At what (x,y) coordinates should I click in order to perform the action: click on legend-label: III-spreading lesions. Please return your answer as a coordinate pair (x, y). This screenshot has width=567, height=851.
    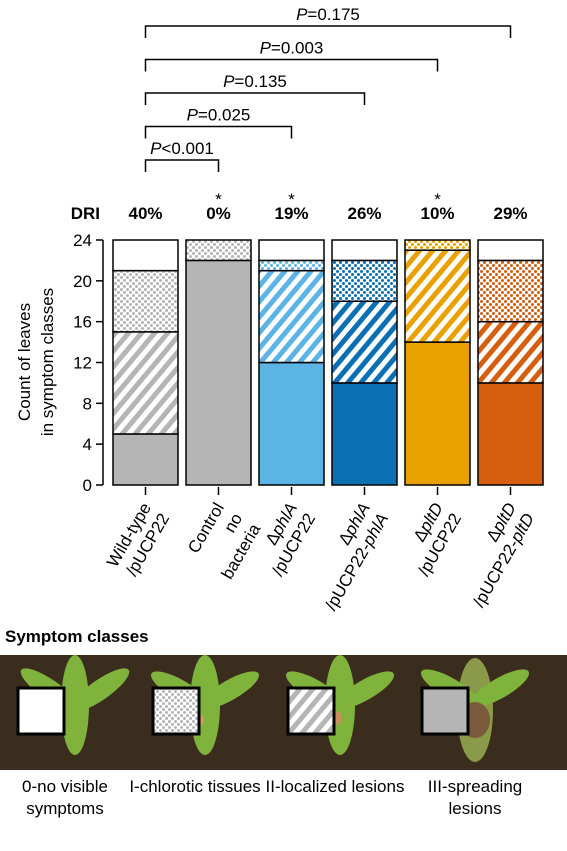
    Looking at the image, I should click on (475, 797).